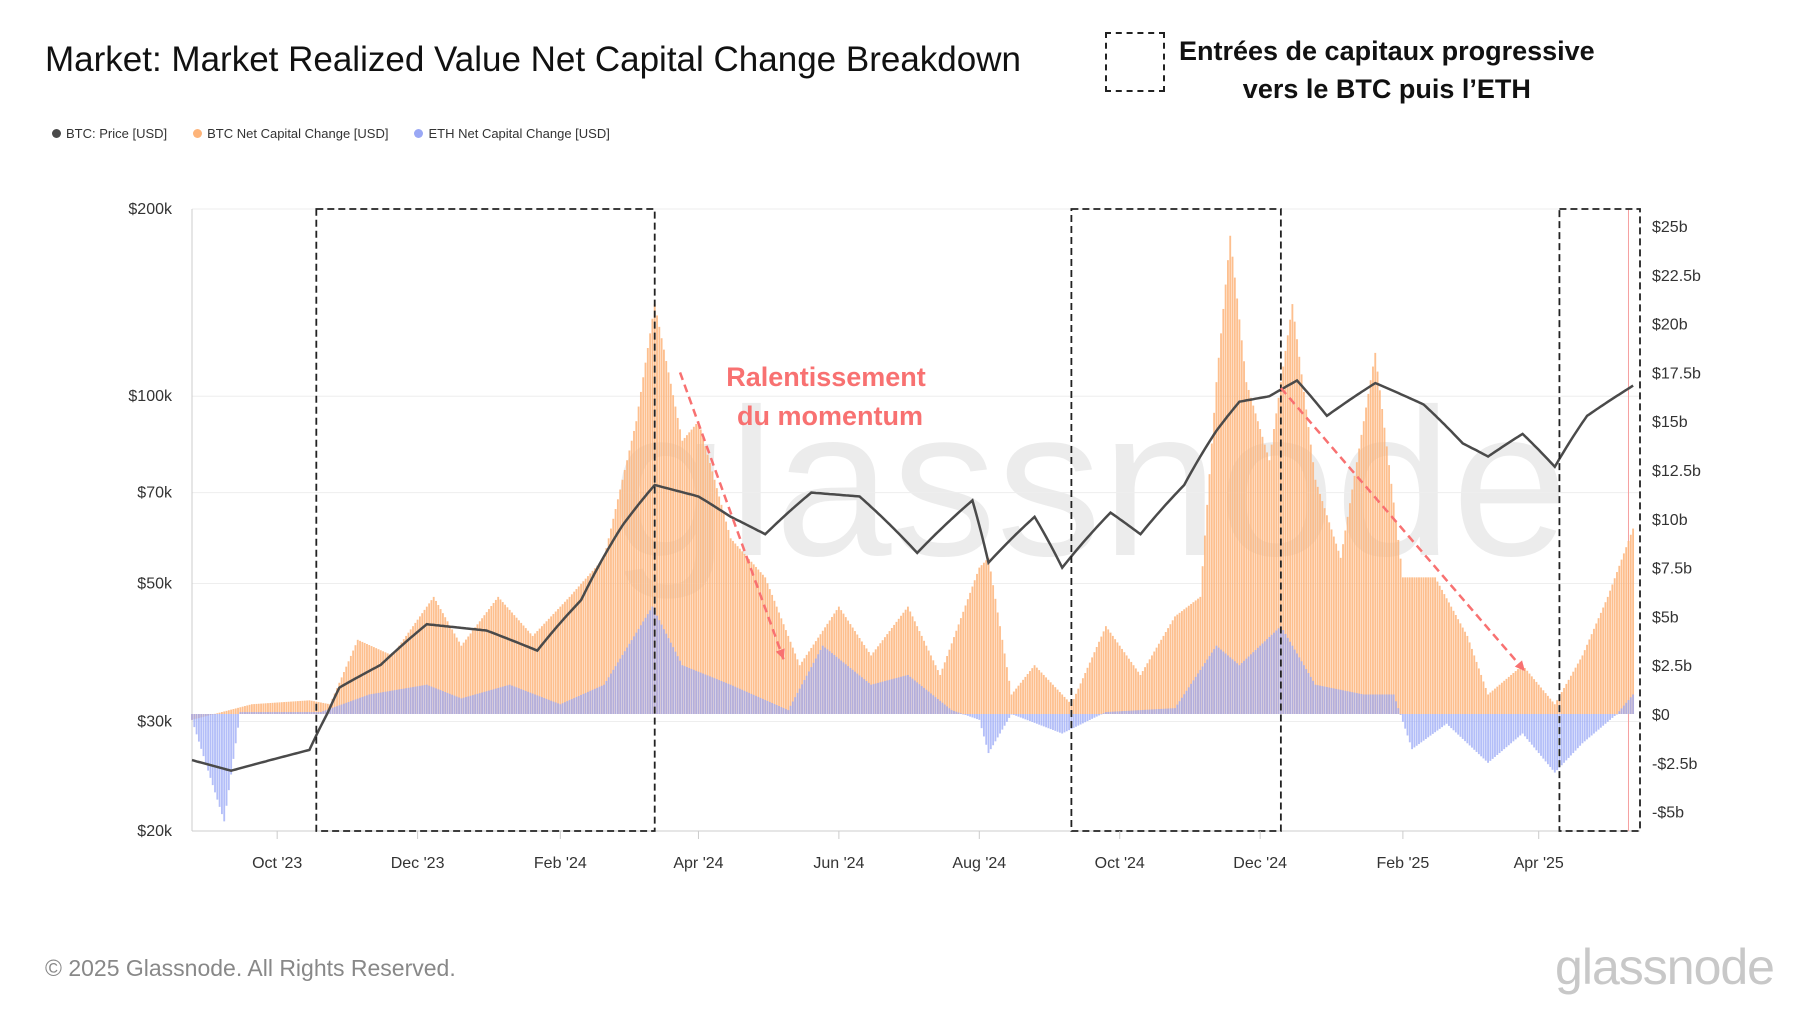 Image resolution: width=1800 pixels, height=1013 pixels. What do you see at coordinates (290, 133) in the screenshot?
I see `legend-item-btc-net-capital: BTC Net Capital Change [USD]` at bounding box center [290, 133].